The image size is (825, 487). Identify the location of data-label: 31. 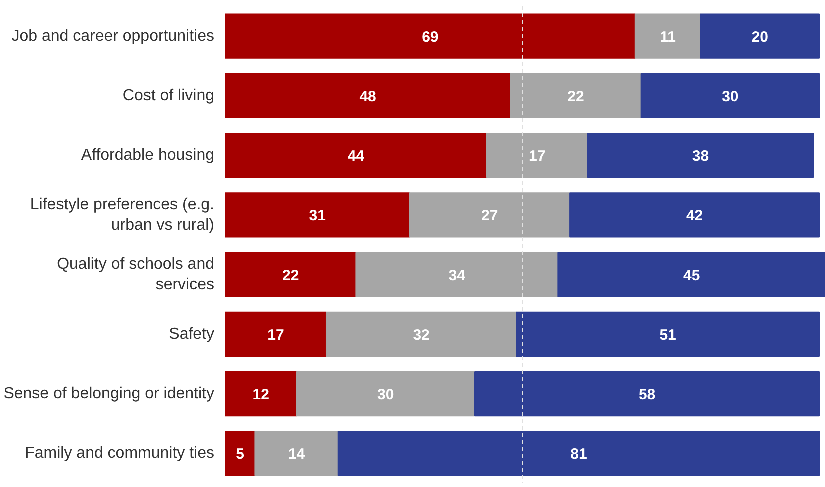
(317, 216).